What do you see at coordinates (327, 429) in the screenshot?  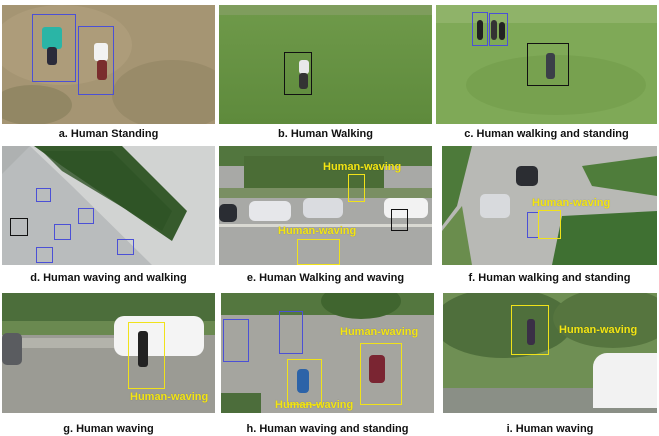 I see `panel-h-caption: h. Human waving and standing` at bounding box center [327, 429].